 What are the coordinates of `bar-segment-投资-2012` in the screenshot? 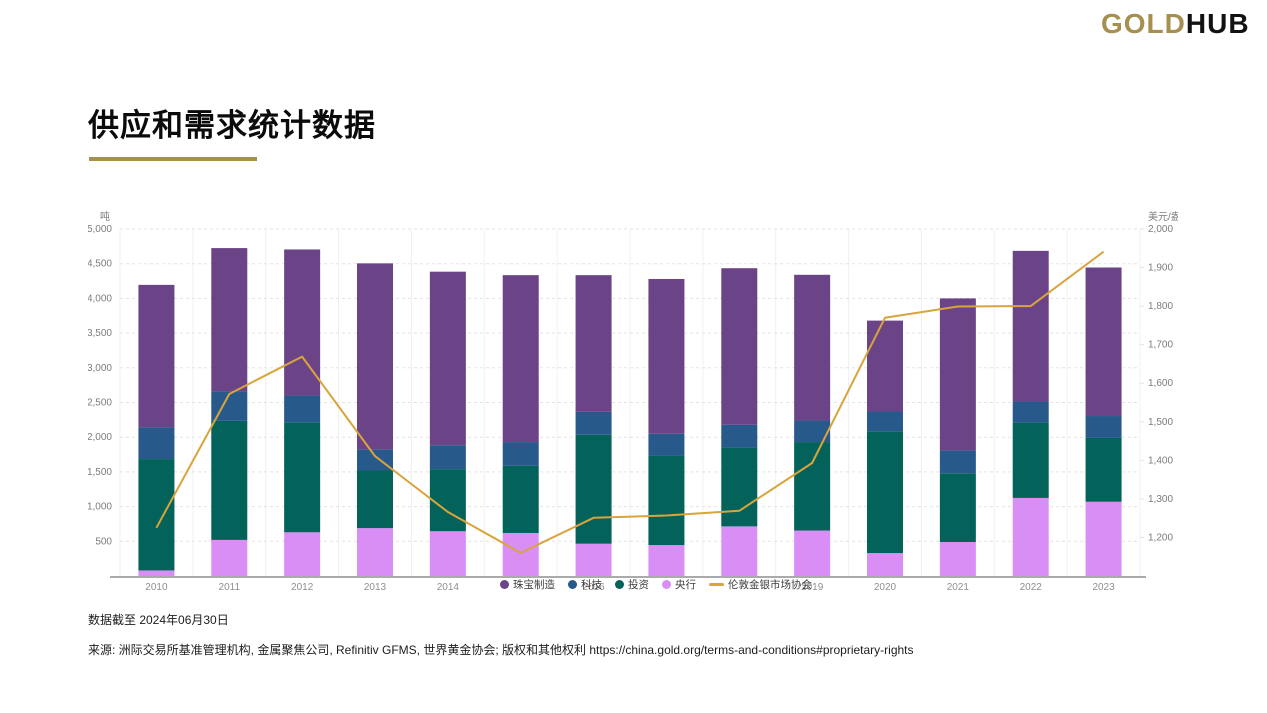 It's located at (302, 477).